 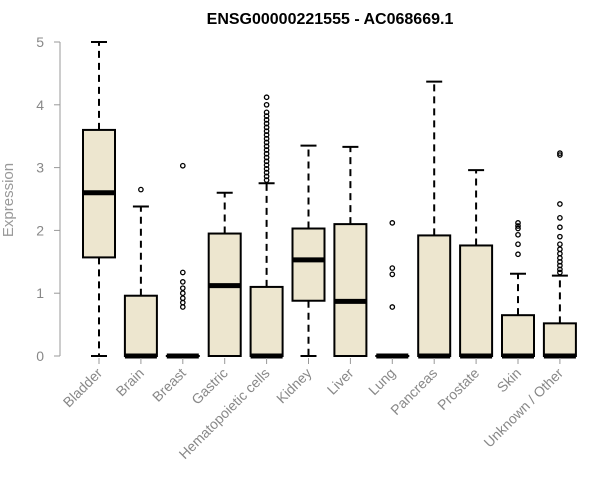 I want to click on x-tick-label: Unknown / Other, so click(x=523, y=408).